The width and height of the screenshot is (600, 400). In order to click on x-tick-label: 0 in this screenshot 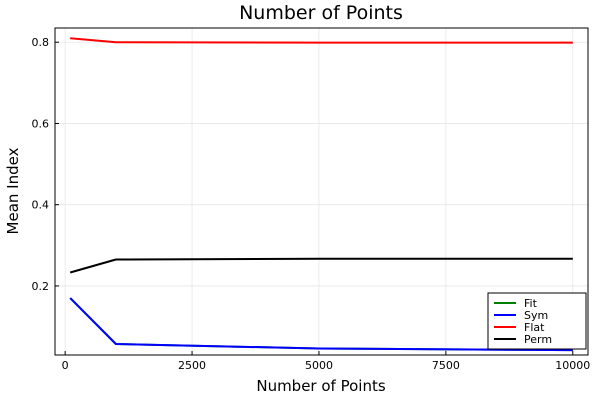, I will do `click(65, 365)`.